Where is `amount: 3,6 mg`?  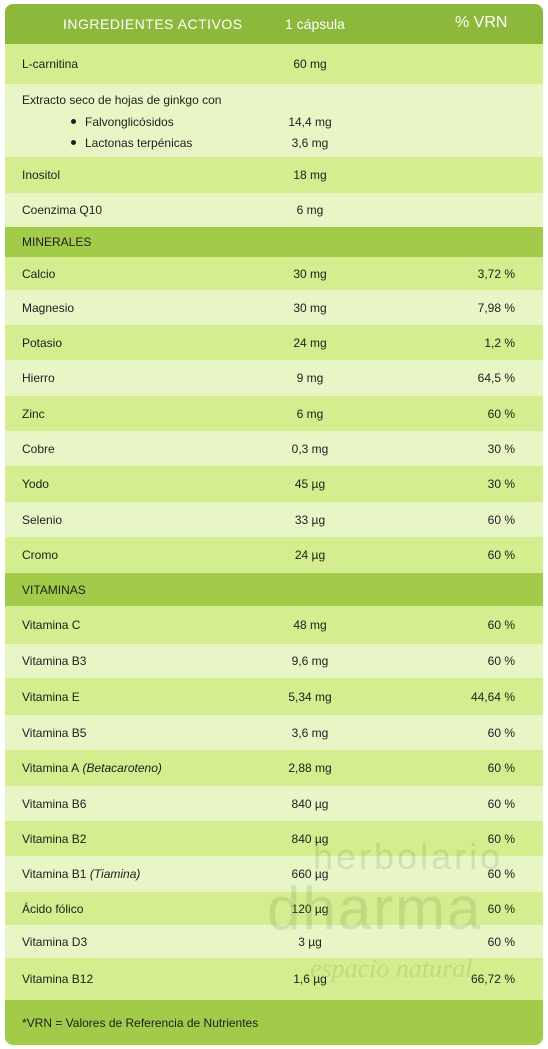 amount: 3,6 mg is located at coordinates (310, 732).